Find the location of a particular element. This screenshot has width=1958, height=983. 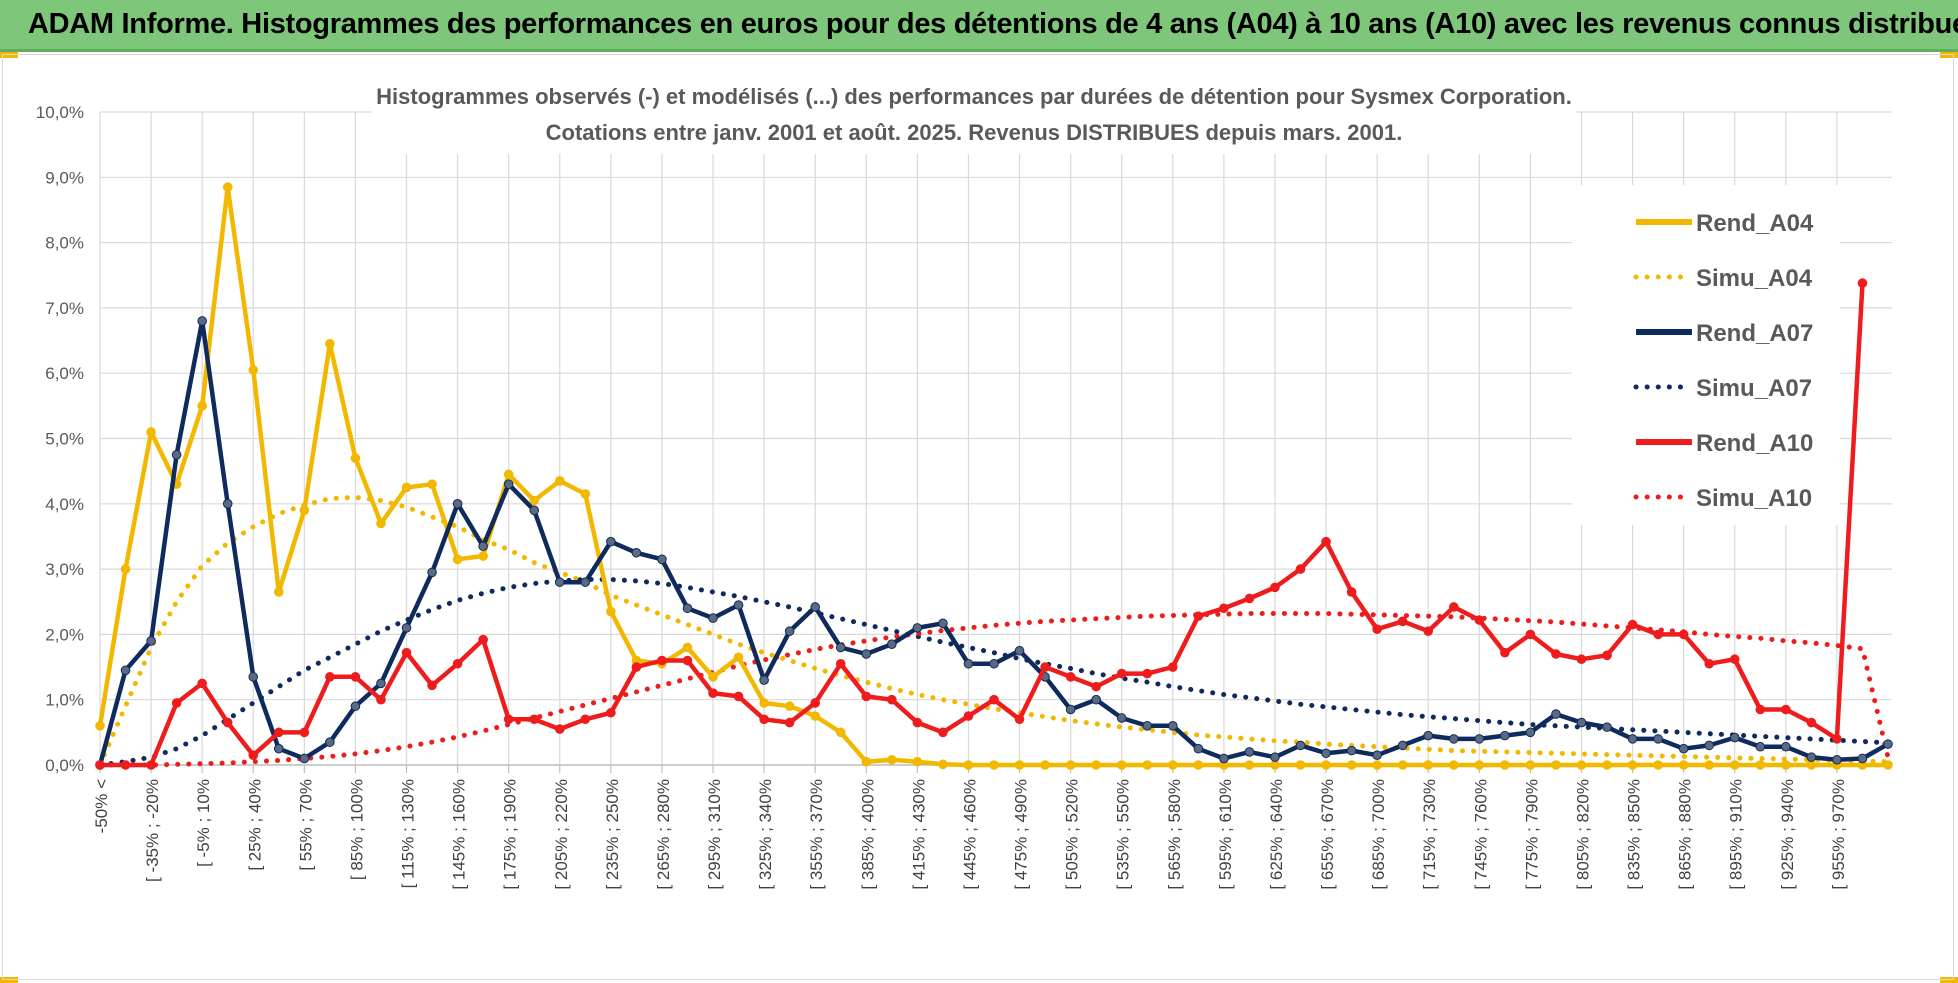

legend-backdrop is located at coordinates (1706, 355).